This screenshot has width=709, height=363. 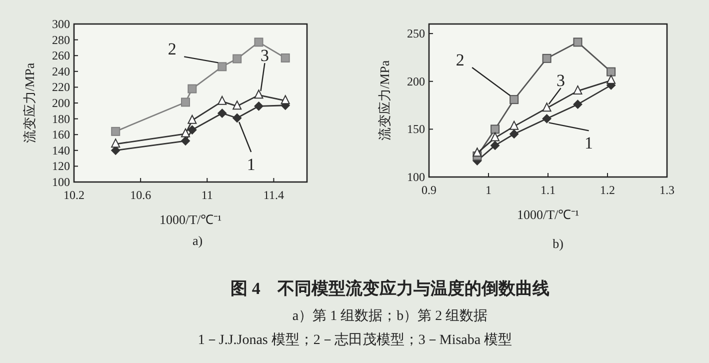 What do you see at coordinates (61, 119) in the screenshot?
I see `y-tick-label: 180` at bounding box center [61, 119].